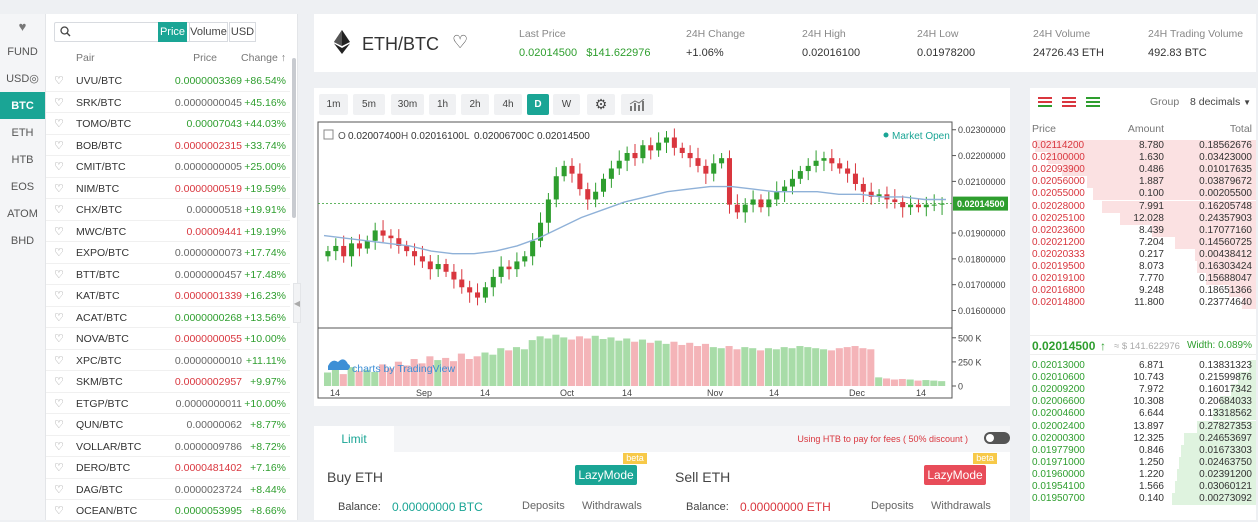  Describe the element at coordinates (168, 167) in the screenshot. I see `market-row: ♡ CMIT/BTC 0.0000000005 +25.00%` at that location.